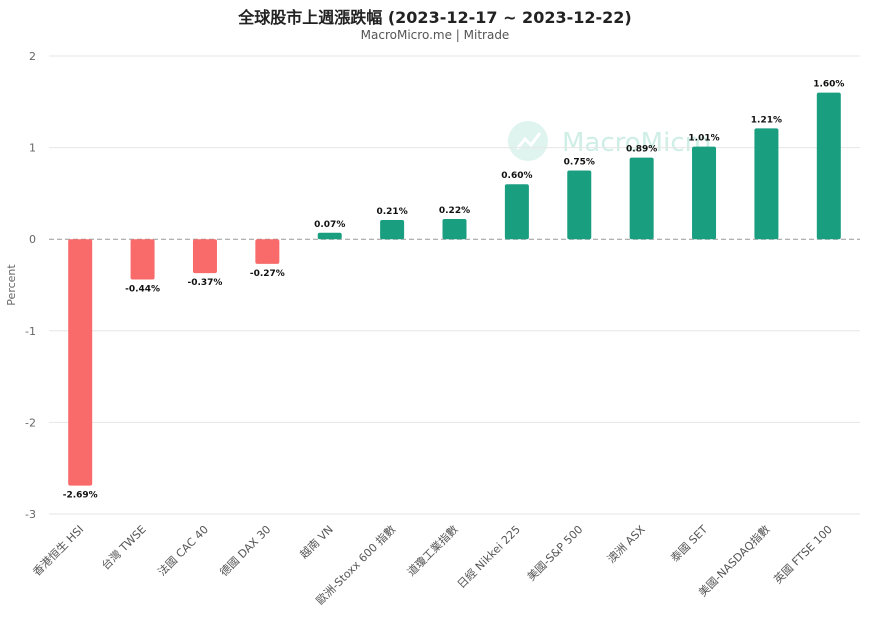 Image resolution: width=870 pixels, height=622 pixels. I want to click on data-label: -0.37%, so click(204, 283).